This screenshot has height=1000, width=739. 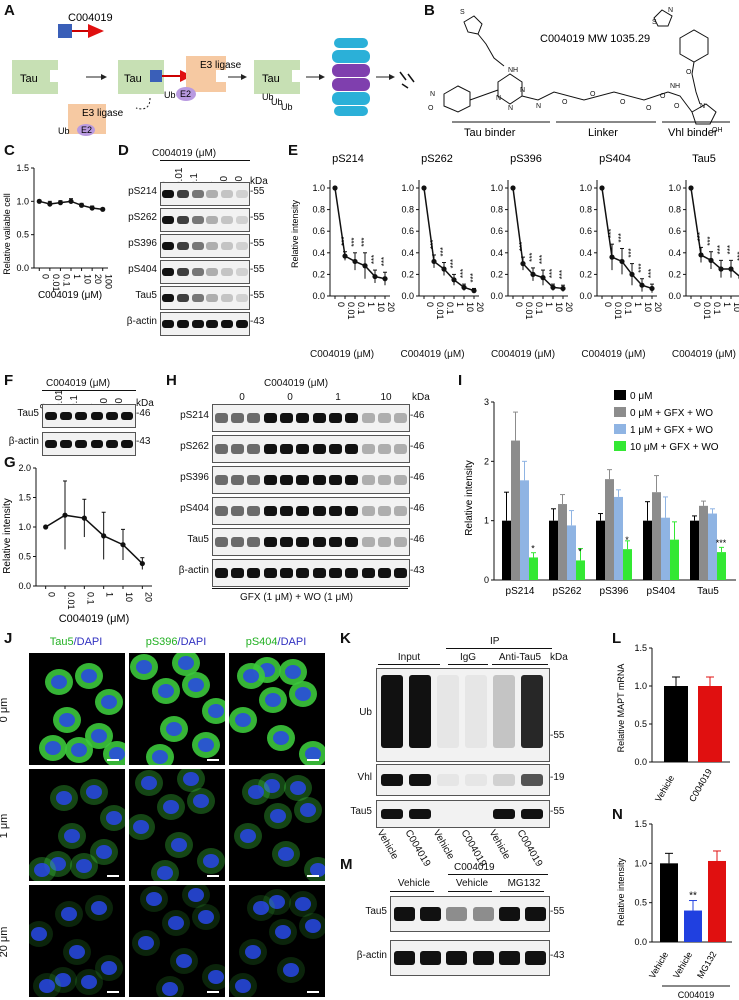 I want to click on g-ytick-label-0: 0.0, so click(x=24, y=586).